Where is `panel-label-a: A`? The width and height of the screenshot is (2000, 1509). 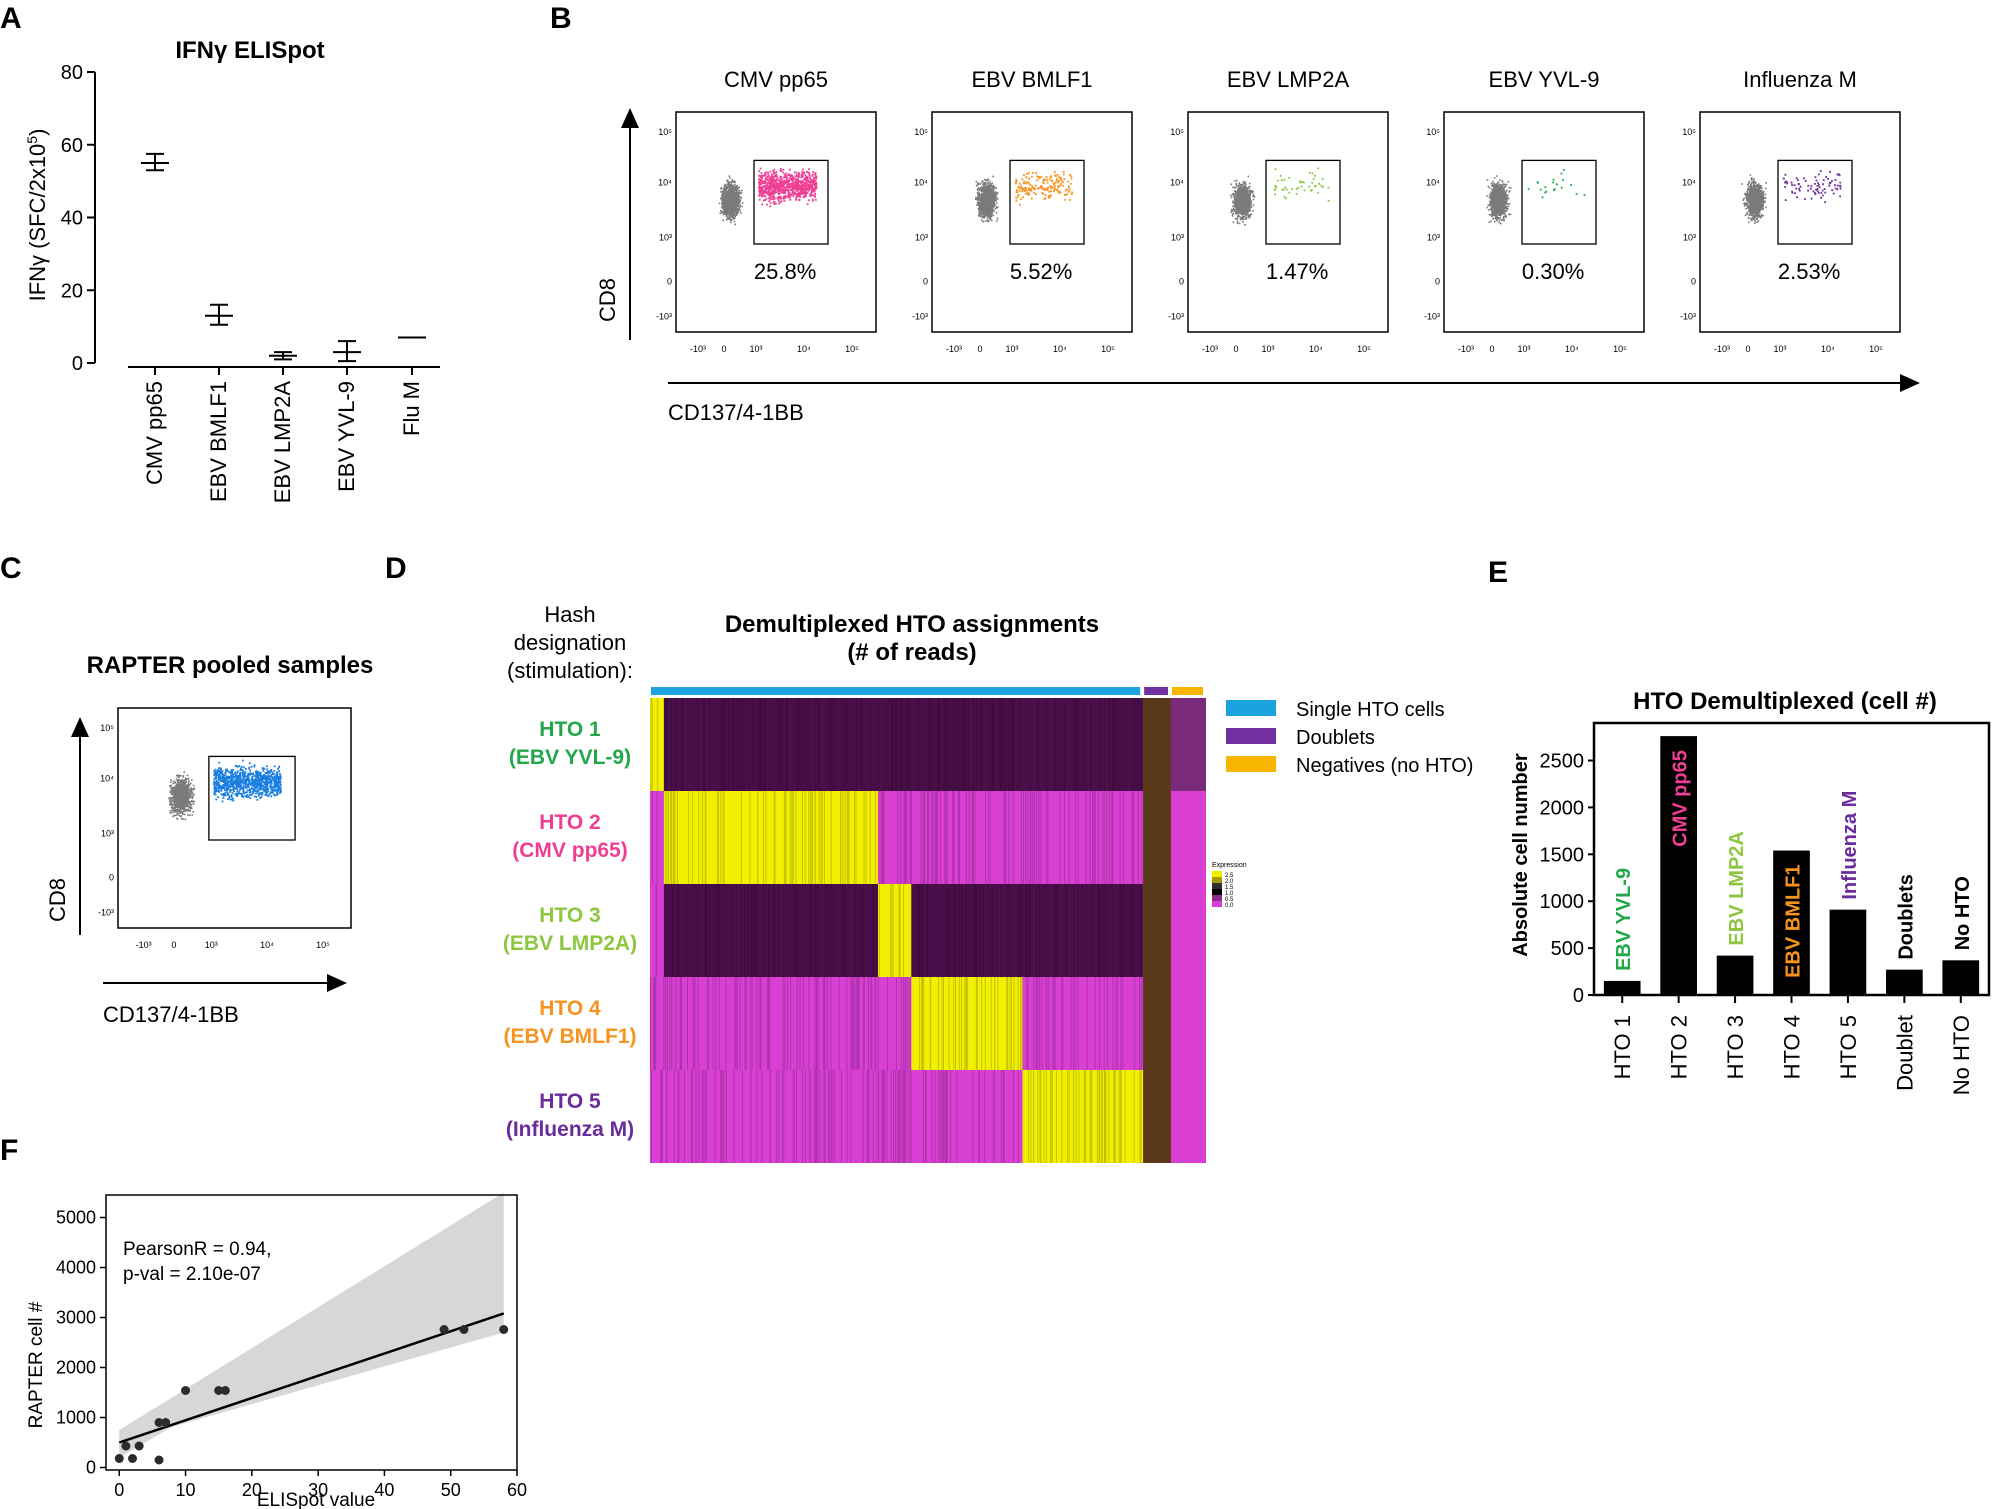 panel-label-a: A is located at coordinates (11, 18).